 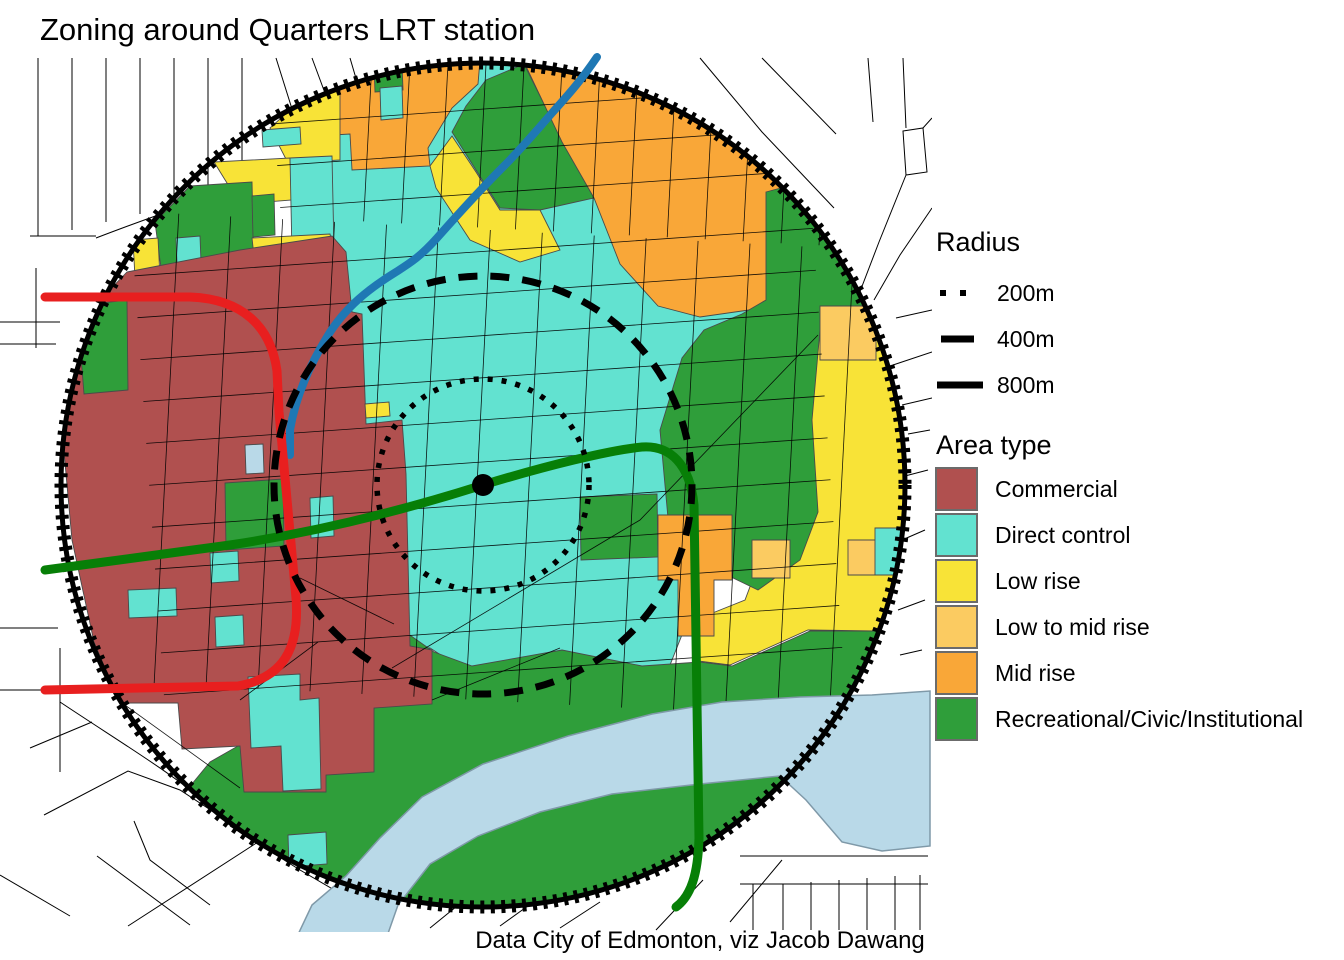 I want to click on zone-low-rise-small-mid, so click(x=377, y=410).